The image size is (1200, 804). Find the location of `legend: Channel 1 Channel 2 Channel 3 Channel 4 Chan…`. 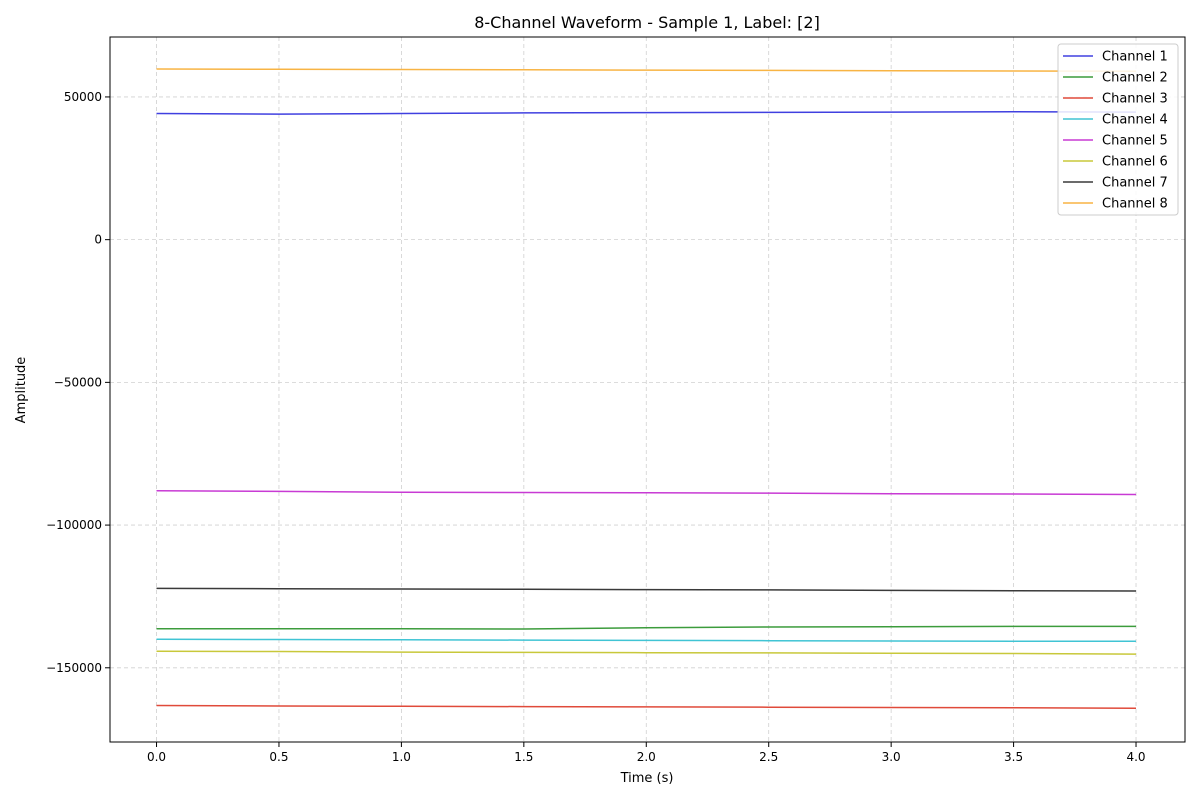

legend: Channel 1 Channel 2 Channel 3 Channel 4 Chan… is located at coordinates (1118, 129).